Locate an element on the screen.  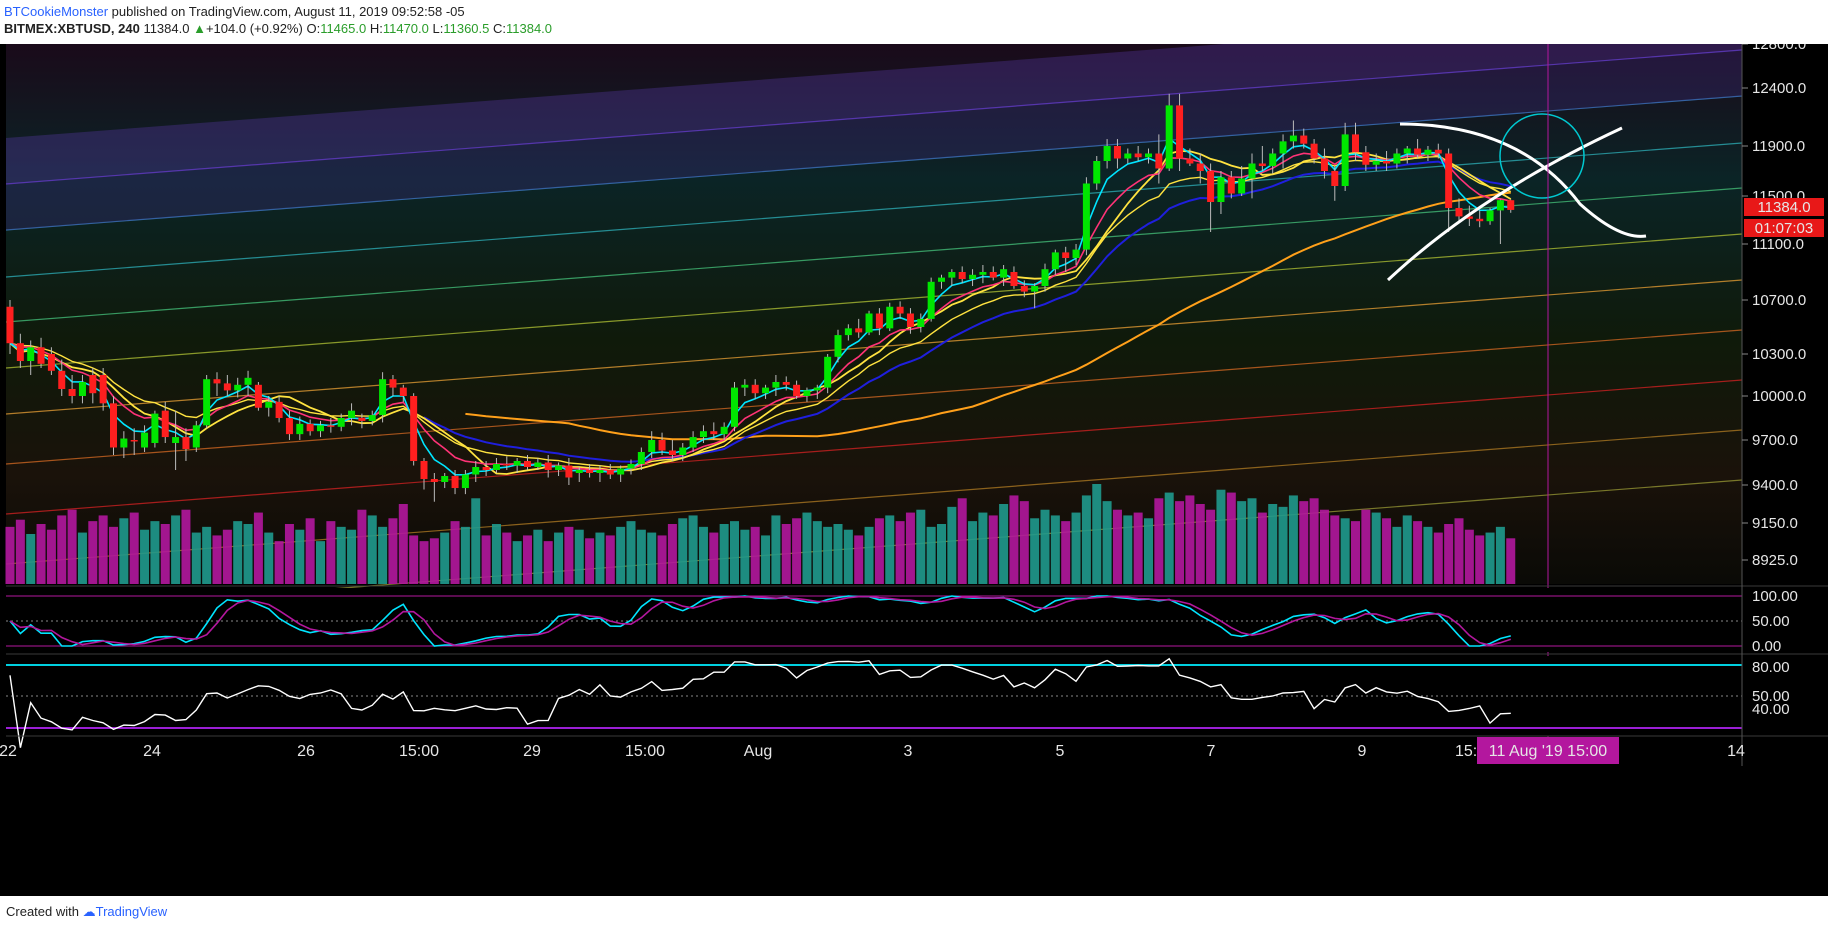
time-tick-label: 5 is located at coordinates (1060, 751).